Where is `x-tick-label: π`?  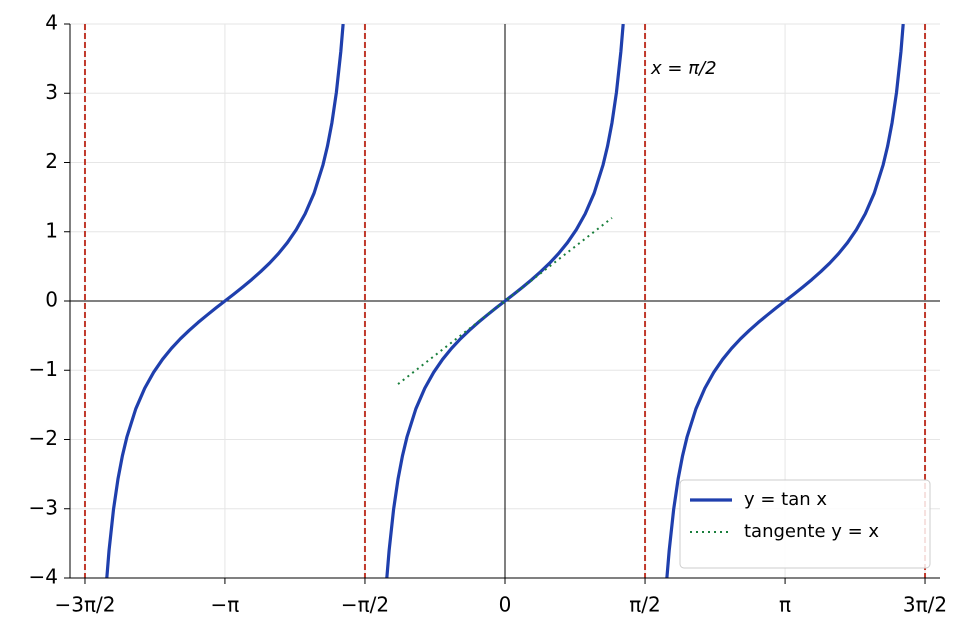
x-tick-label: π is located at coordinates (785, 605).